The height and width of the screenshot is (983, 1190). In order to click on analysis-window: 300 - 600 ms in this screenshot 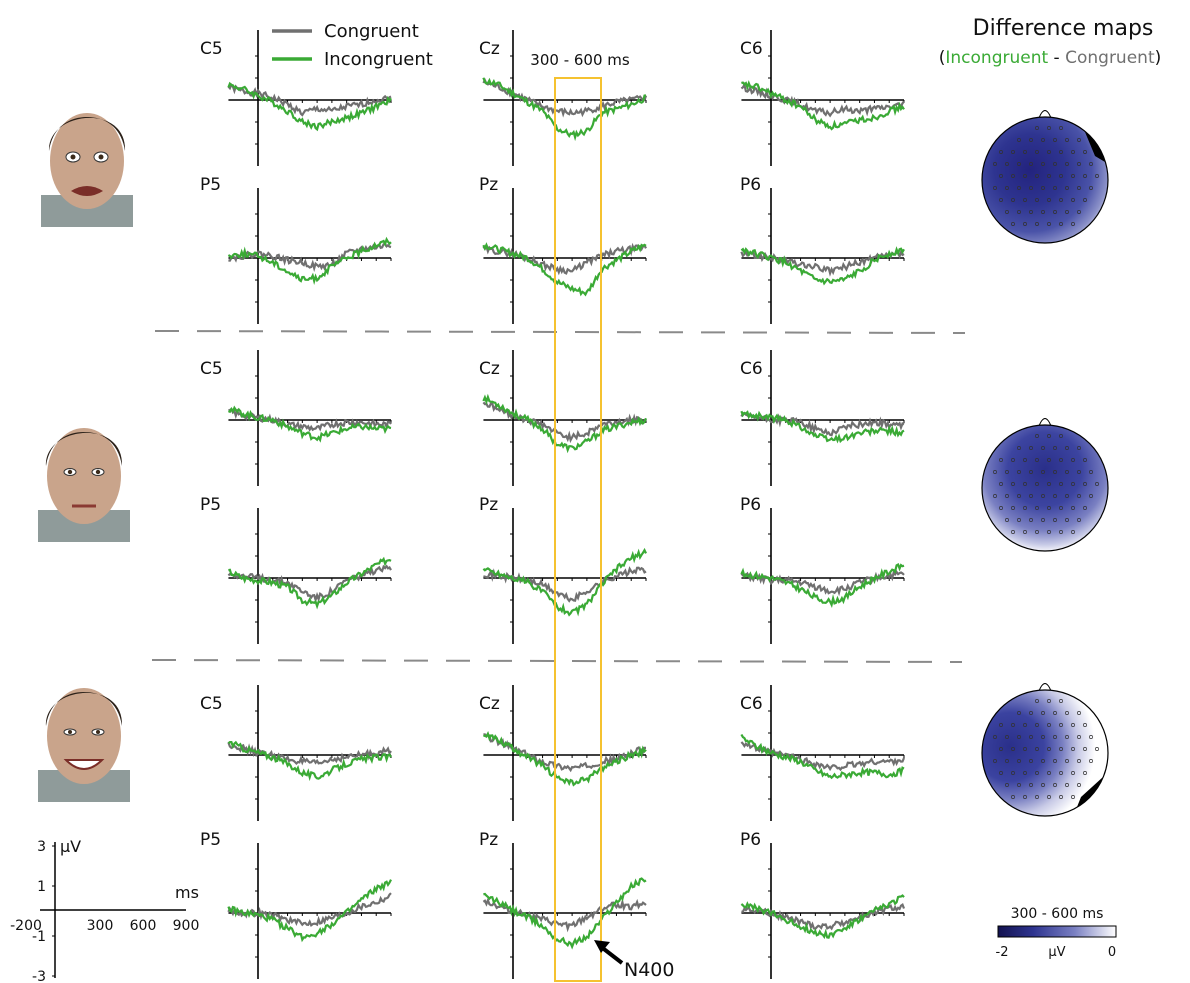, I will do `click(580, 516)`.